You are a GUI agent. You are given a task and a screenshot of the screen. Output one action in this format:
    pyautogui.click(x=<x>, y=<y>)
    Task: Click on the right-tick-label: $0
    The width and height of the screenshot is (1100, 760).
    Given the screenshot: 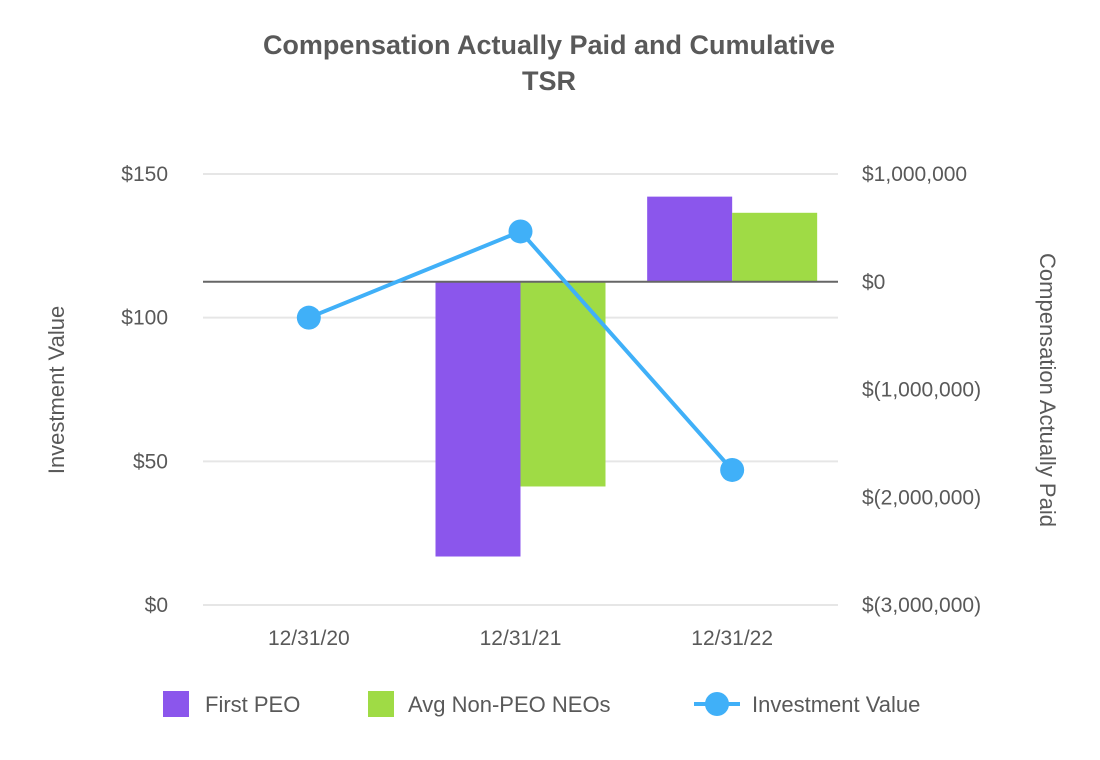 What is the action you would take?
    pyautogui.click(x=873, y=282)
    